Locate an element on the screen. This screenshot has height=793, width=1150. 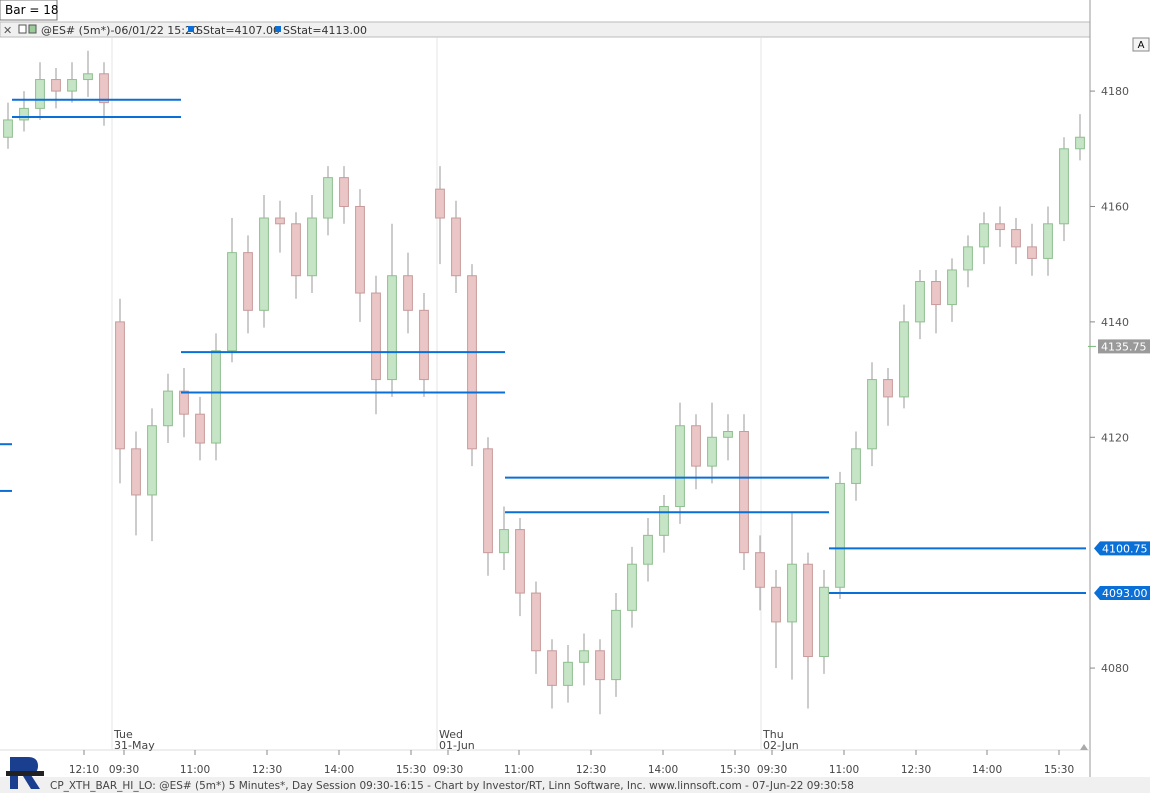
y-tick-label: 4140 is located at coordinates (1115, 322).